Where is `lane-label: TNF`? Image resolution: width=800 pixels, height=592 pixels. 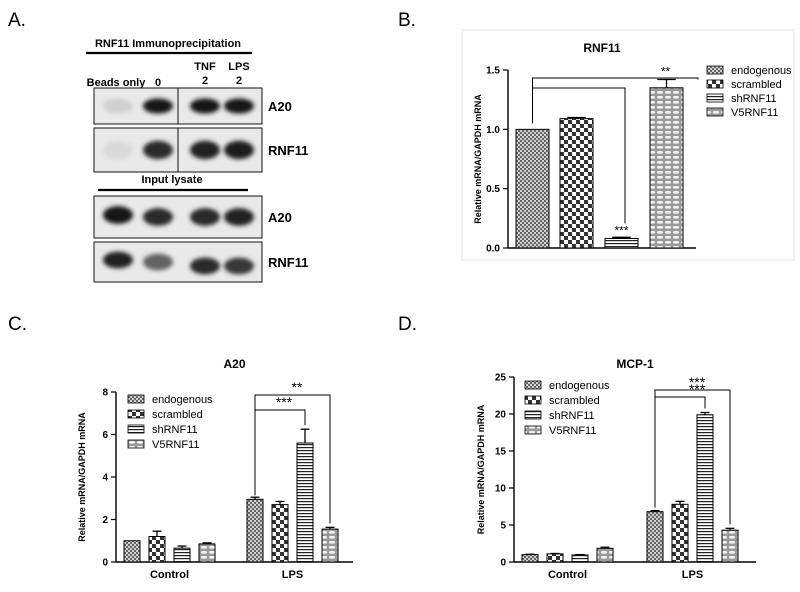
lane-label: TNF is located at coordinates (205, 67).